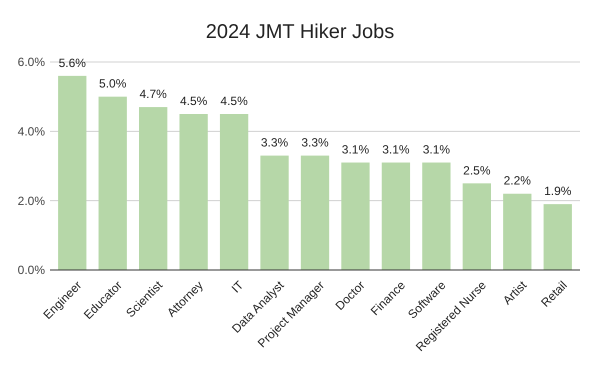 This screenshot has width=600, height=371. What do you see at coordinates (477, 170) in the screenshot?
I see `data-label: 2.5%` at bounding box center [477, 170].